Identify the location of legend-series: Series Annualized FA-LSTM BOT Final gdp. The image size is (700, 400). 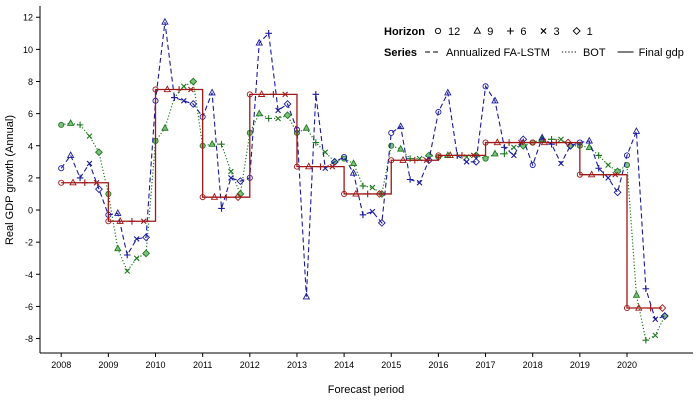
(534, 53).